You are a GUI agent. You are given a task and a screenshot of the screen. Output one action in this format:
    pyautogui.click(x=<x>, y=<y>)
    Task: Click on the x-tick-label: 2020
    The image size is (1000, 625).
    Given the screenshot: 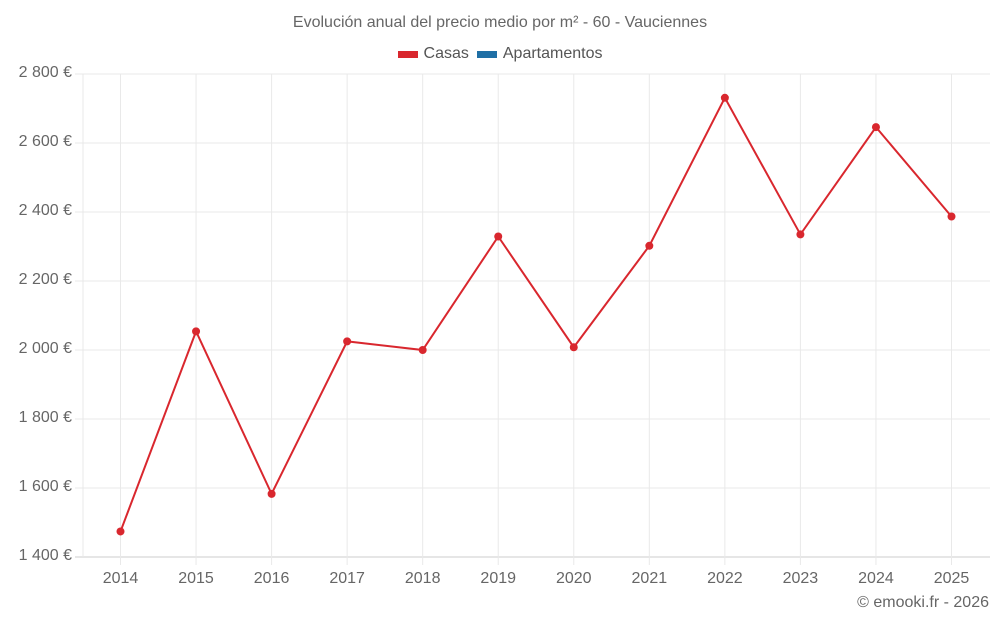 What is the action you would take?
    pyautogui.click(x=573, y=578)
    